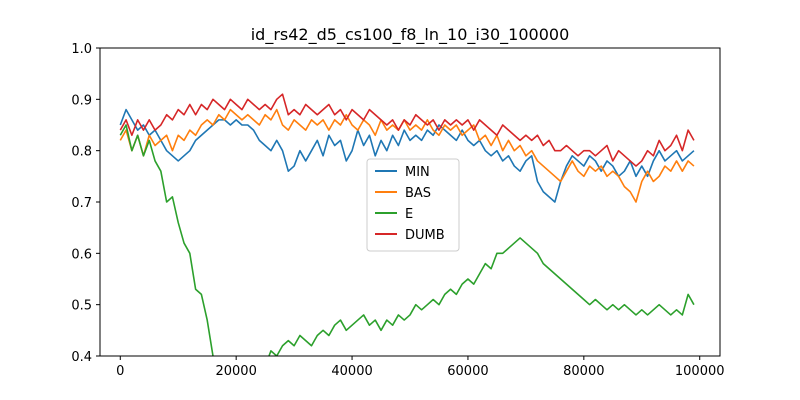  I want to click on legend: MIN BAS E DUMB, so click(413, 205).